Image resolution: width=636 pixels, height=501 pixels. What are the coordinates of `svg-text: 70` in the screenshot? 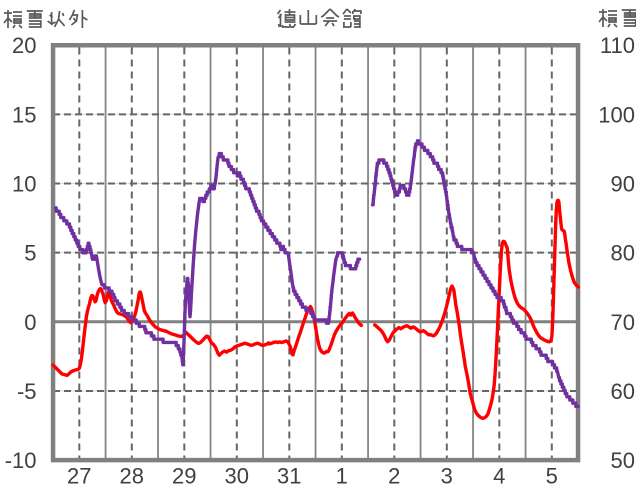 It's located at (623, 322).